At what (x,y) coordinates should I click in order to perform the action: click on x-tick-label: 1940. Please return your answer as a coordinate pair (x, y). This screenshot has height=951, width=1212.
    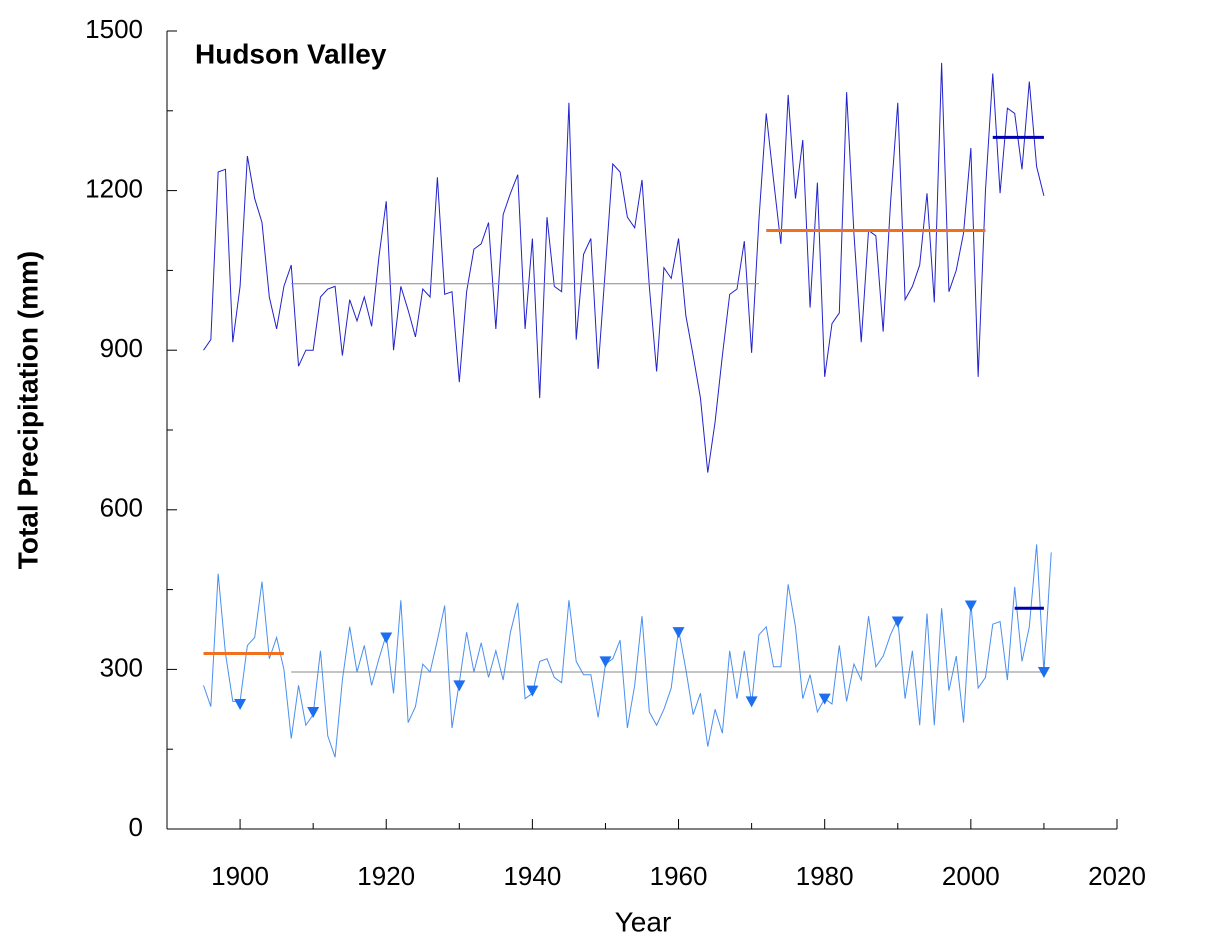
    Looking at the image, I should click on (532, 876).